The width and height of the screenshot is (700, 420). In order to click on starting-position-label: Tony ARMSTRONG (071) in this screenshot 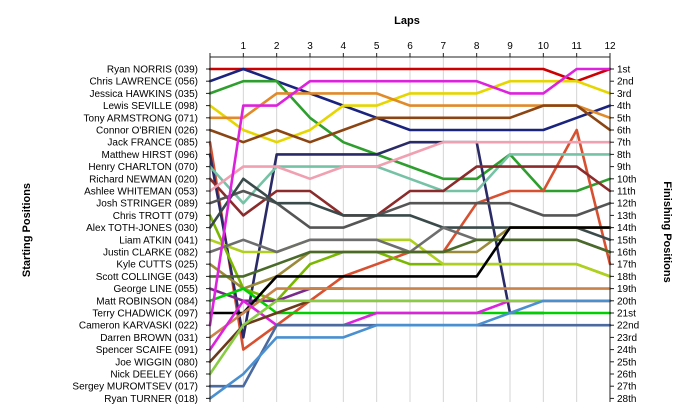, I will do `click(141, 118)`.